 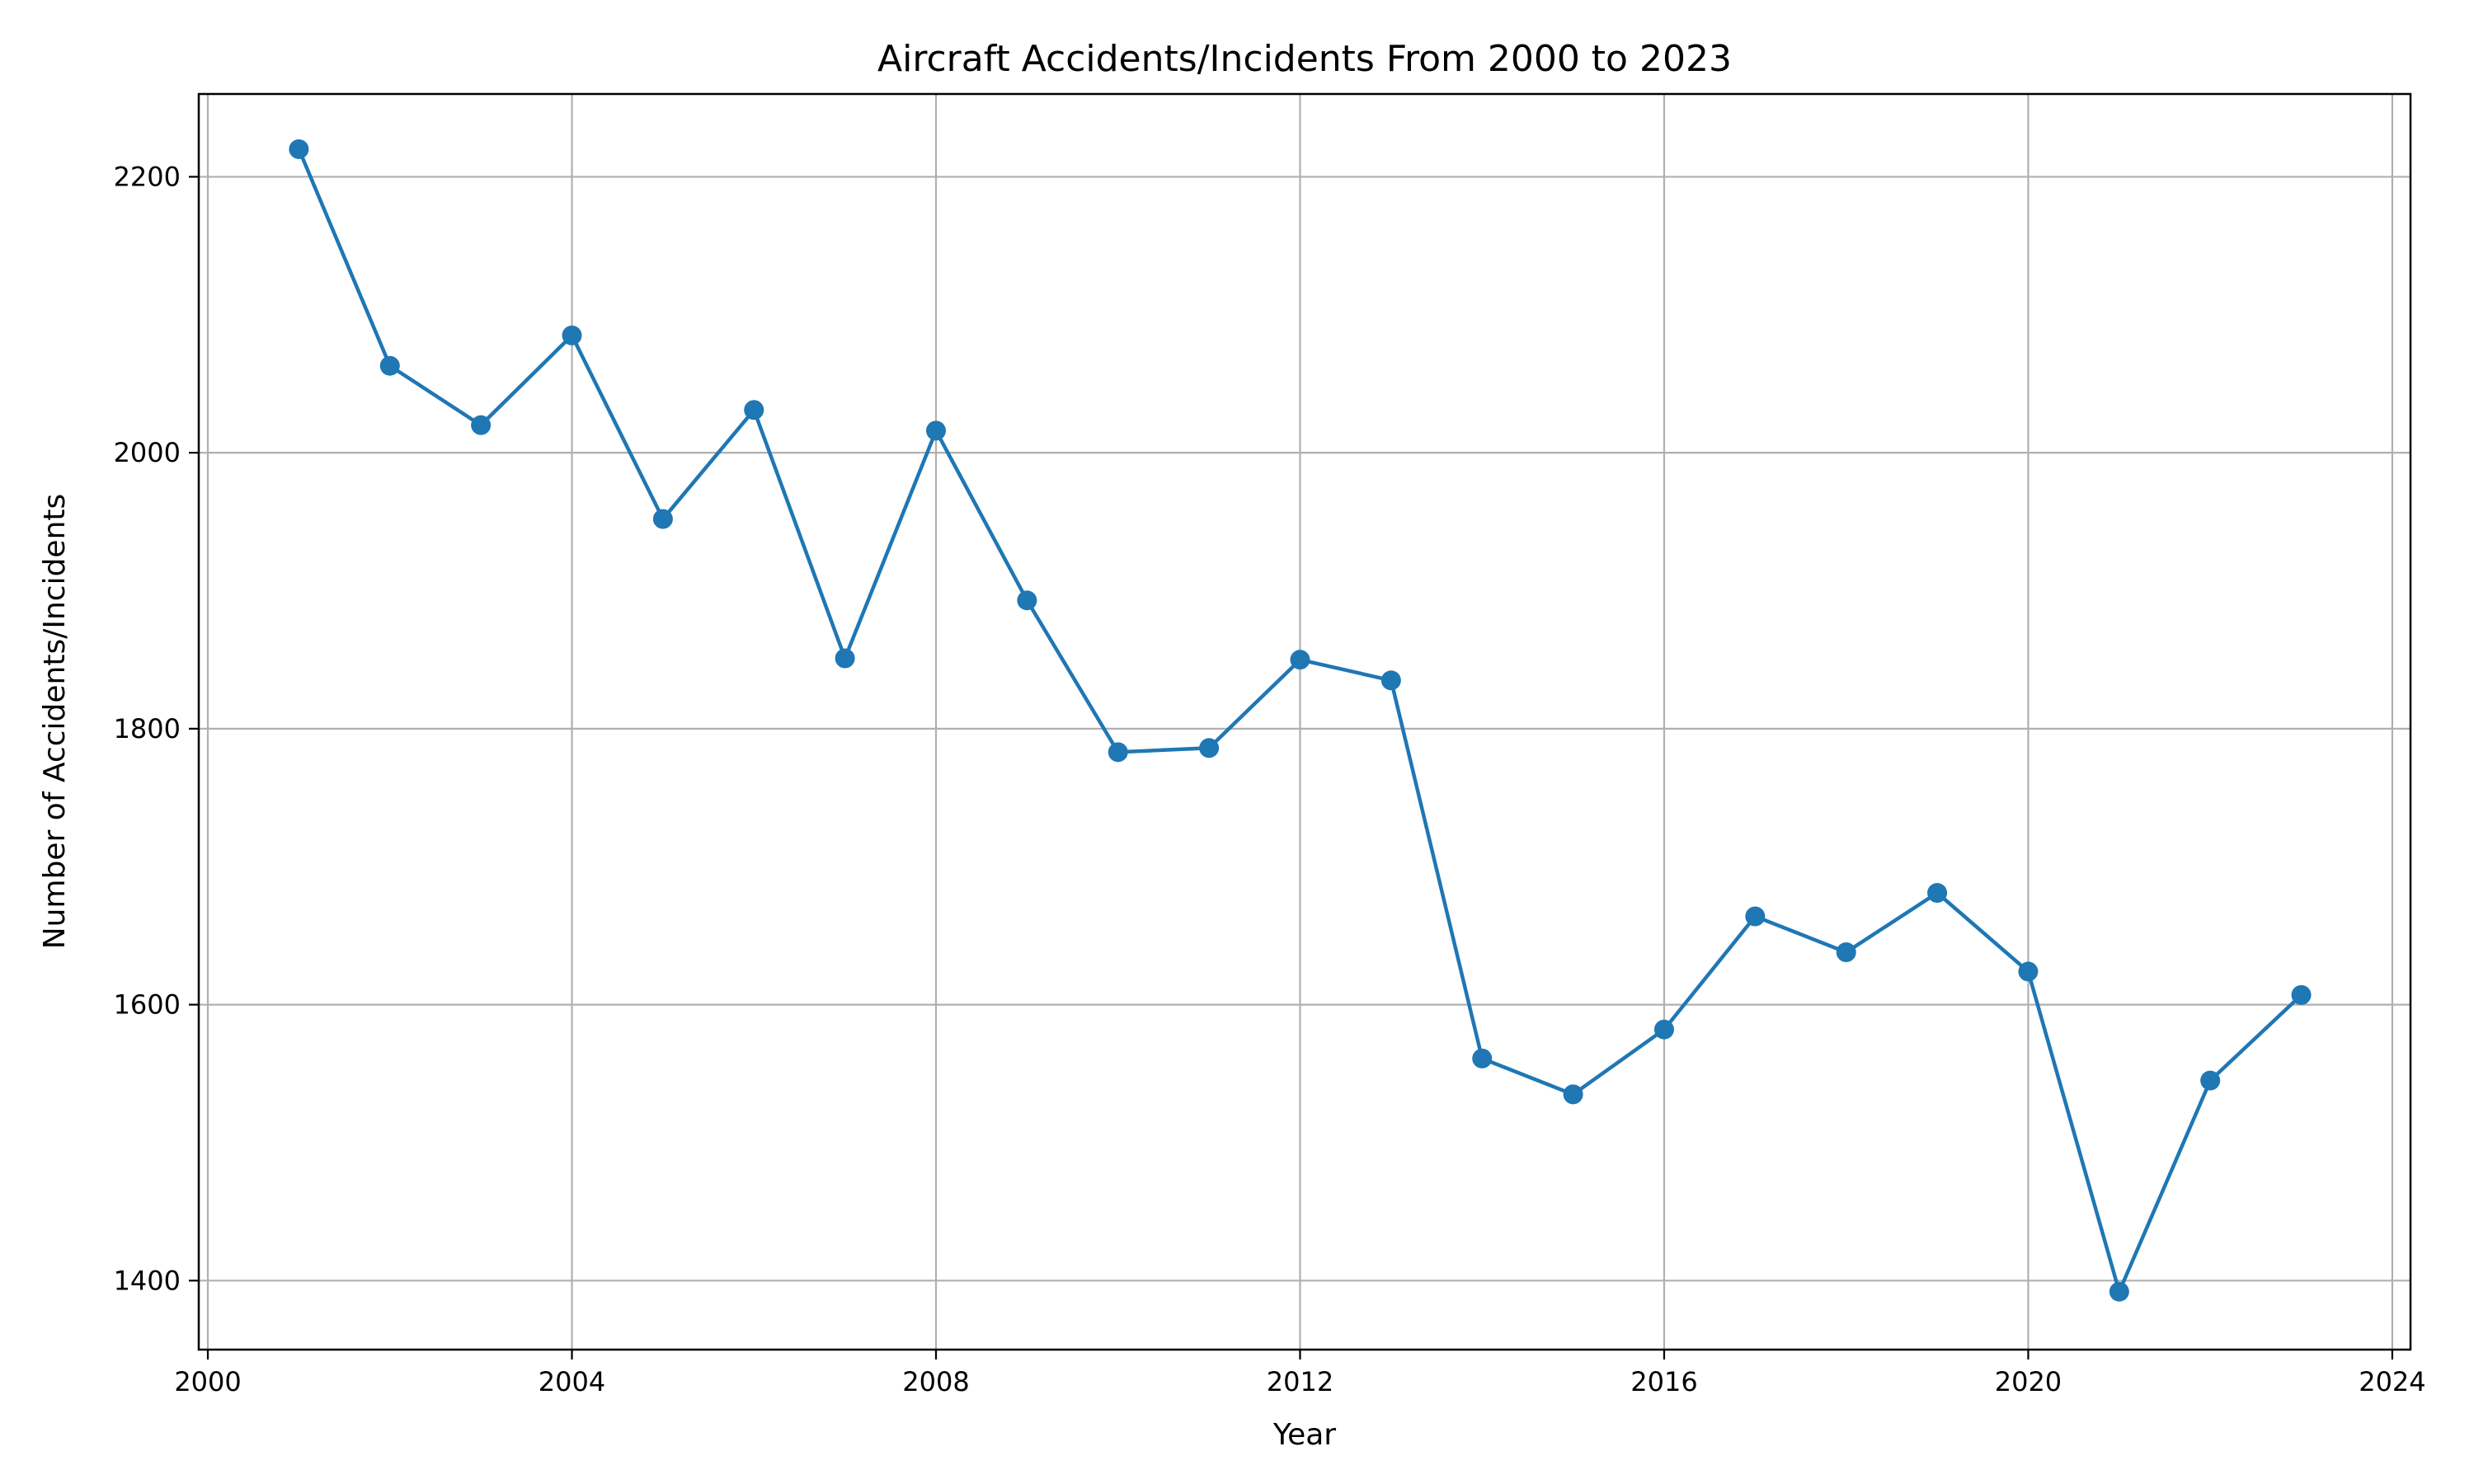 What do you see at coordinates (2028, 1381) in the screenshot?
I see `x-tick-label: 2020` at bounding box center [2028, 1381].